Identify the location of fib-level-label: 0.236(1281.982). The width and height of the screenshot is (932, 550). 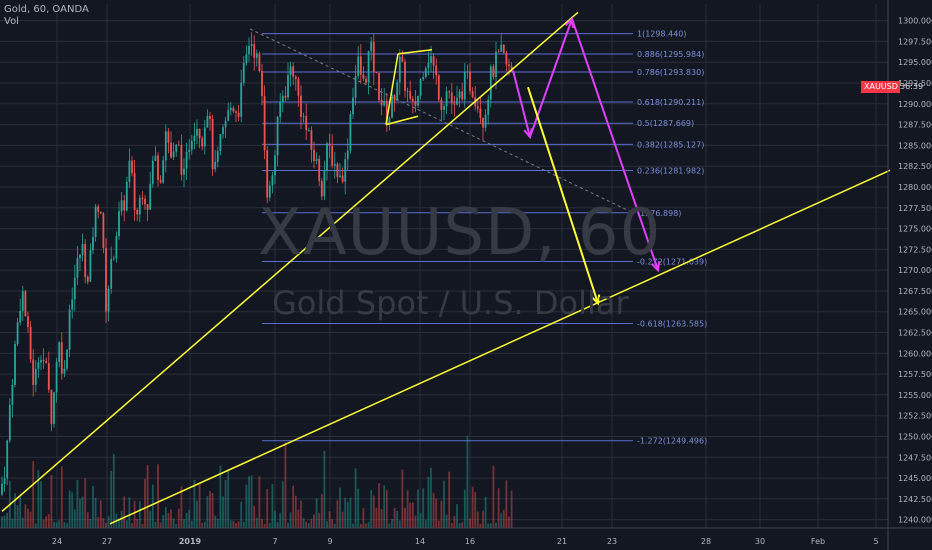
(670, 170).